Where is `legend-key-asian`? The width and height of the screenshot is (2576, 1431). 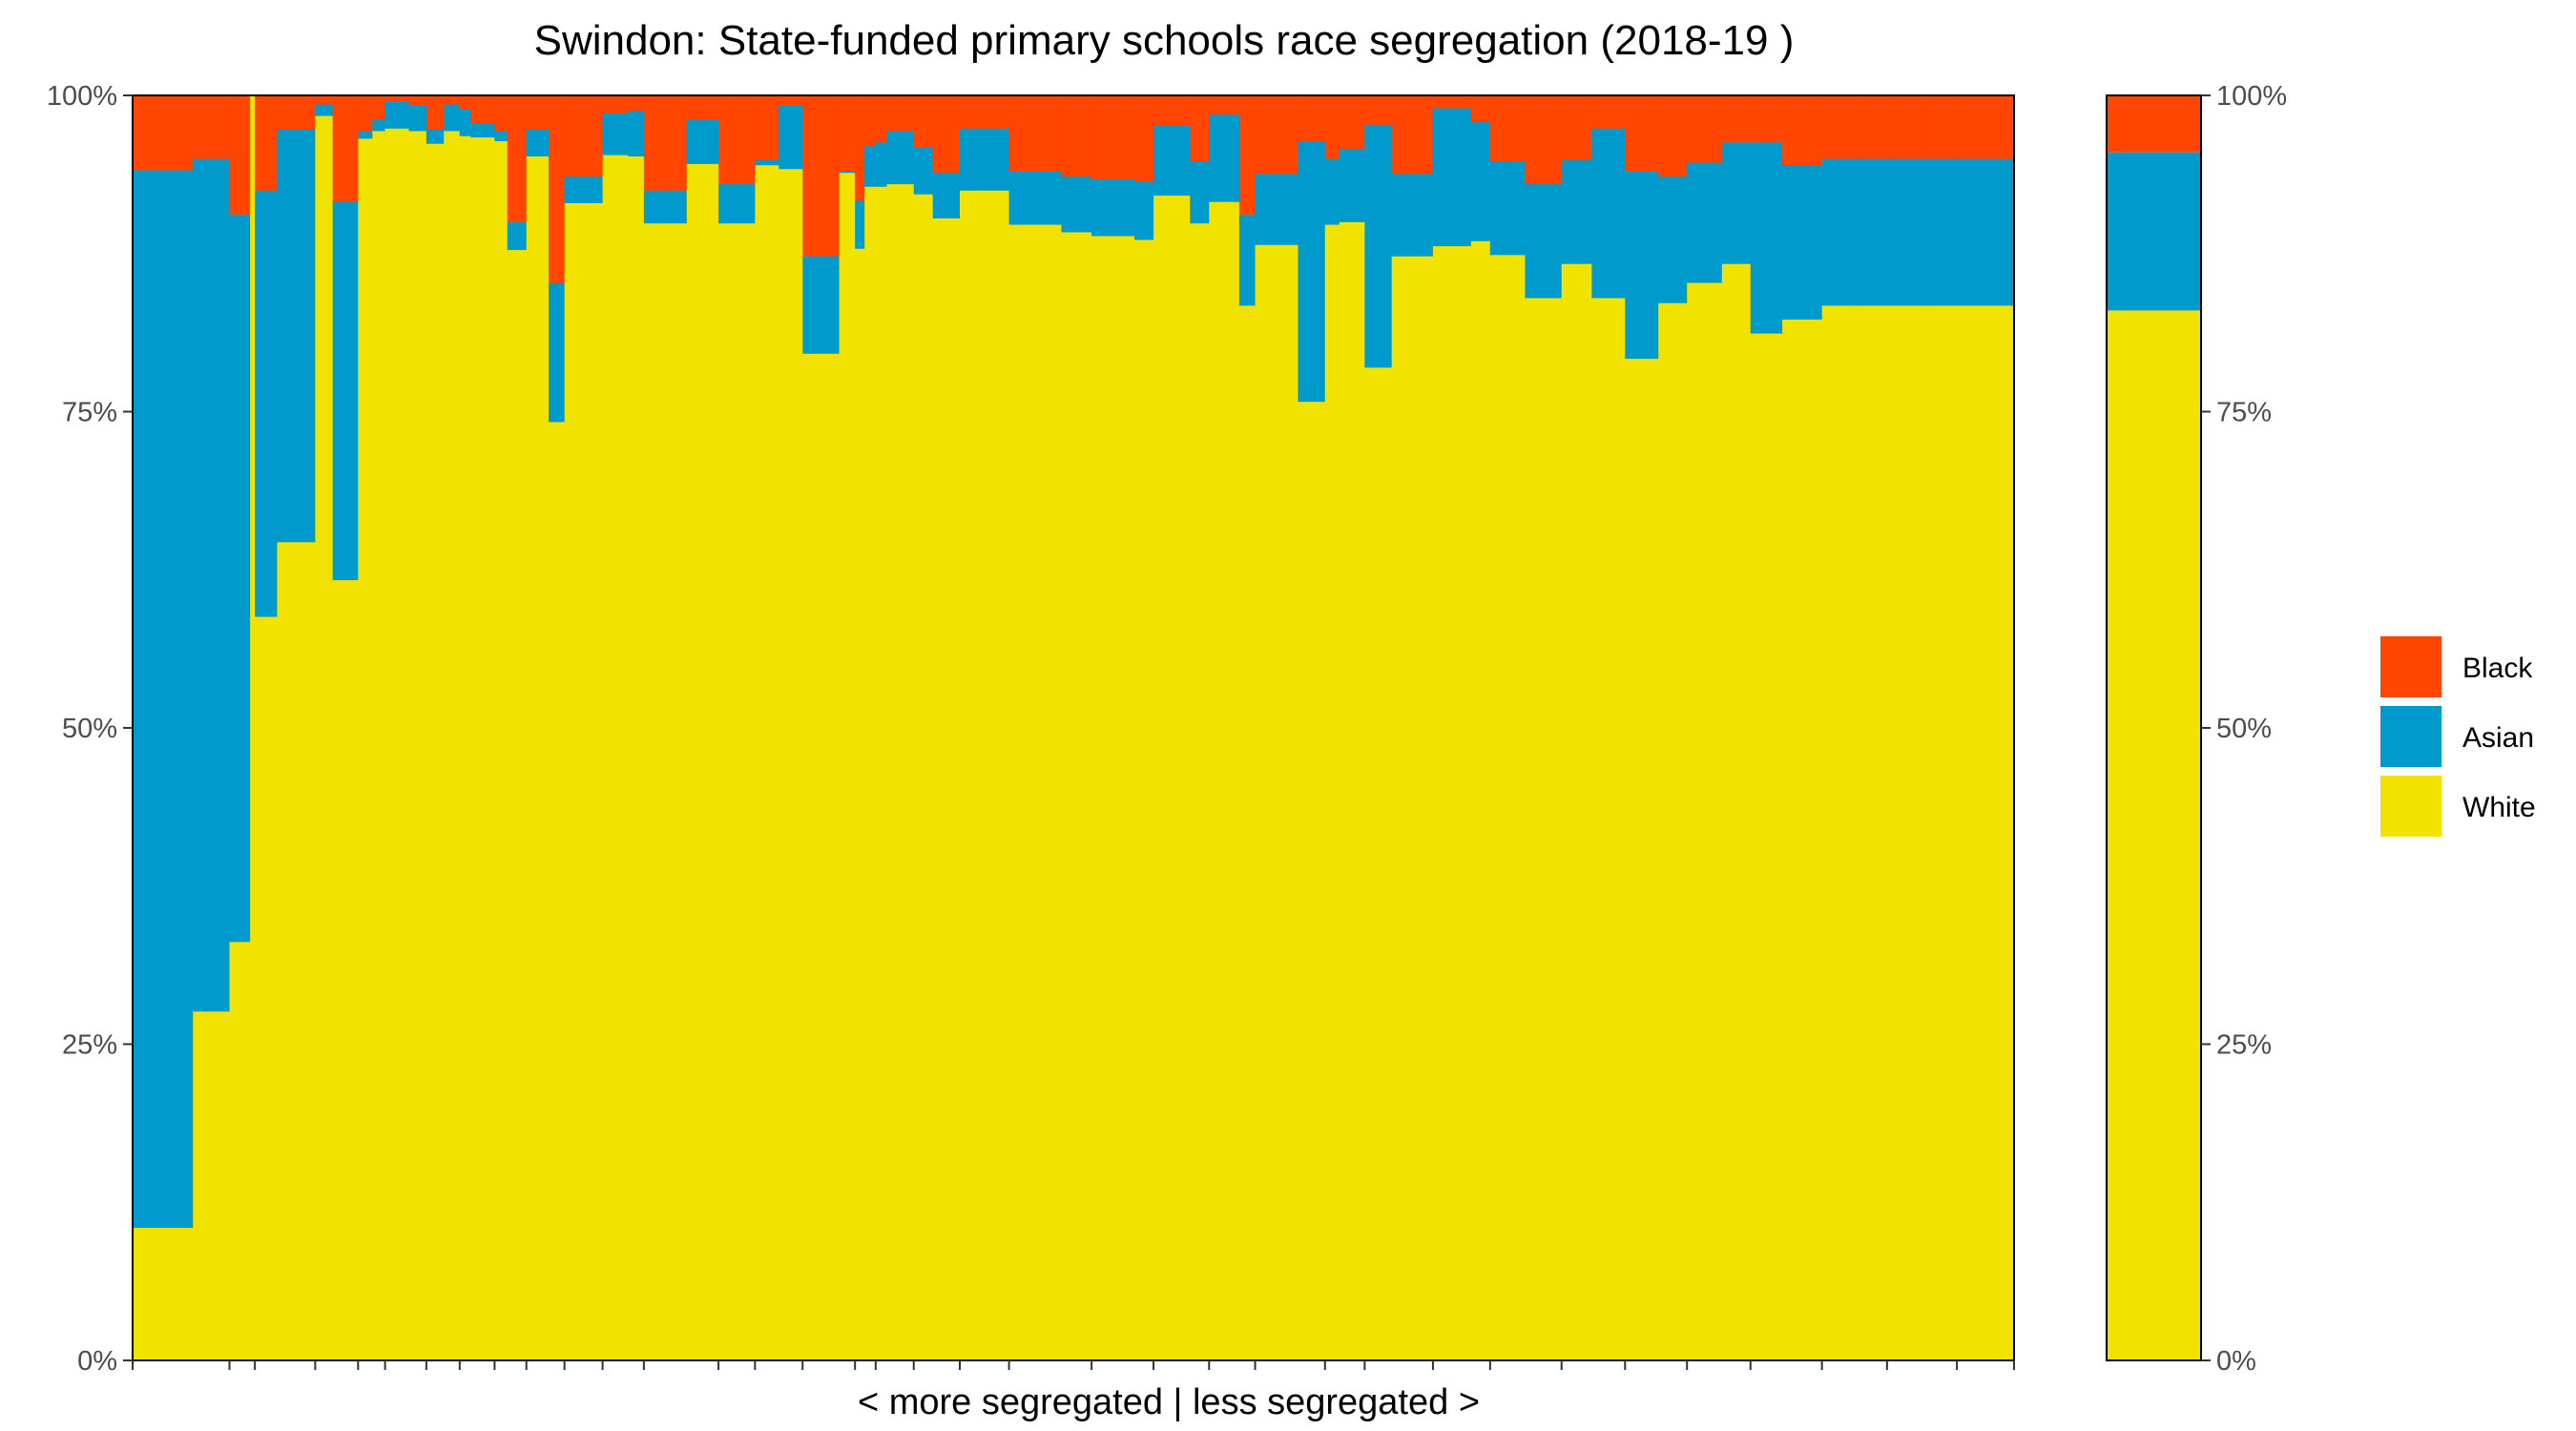
legend-key-asian is located at coordinates (2410, 736).